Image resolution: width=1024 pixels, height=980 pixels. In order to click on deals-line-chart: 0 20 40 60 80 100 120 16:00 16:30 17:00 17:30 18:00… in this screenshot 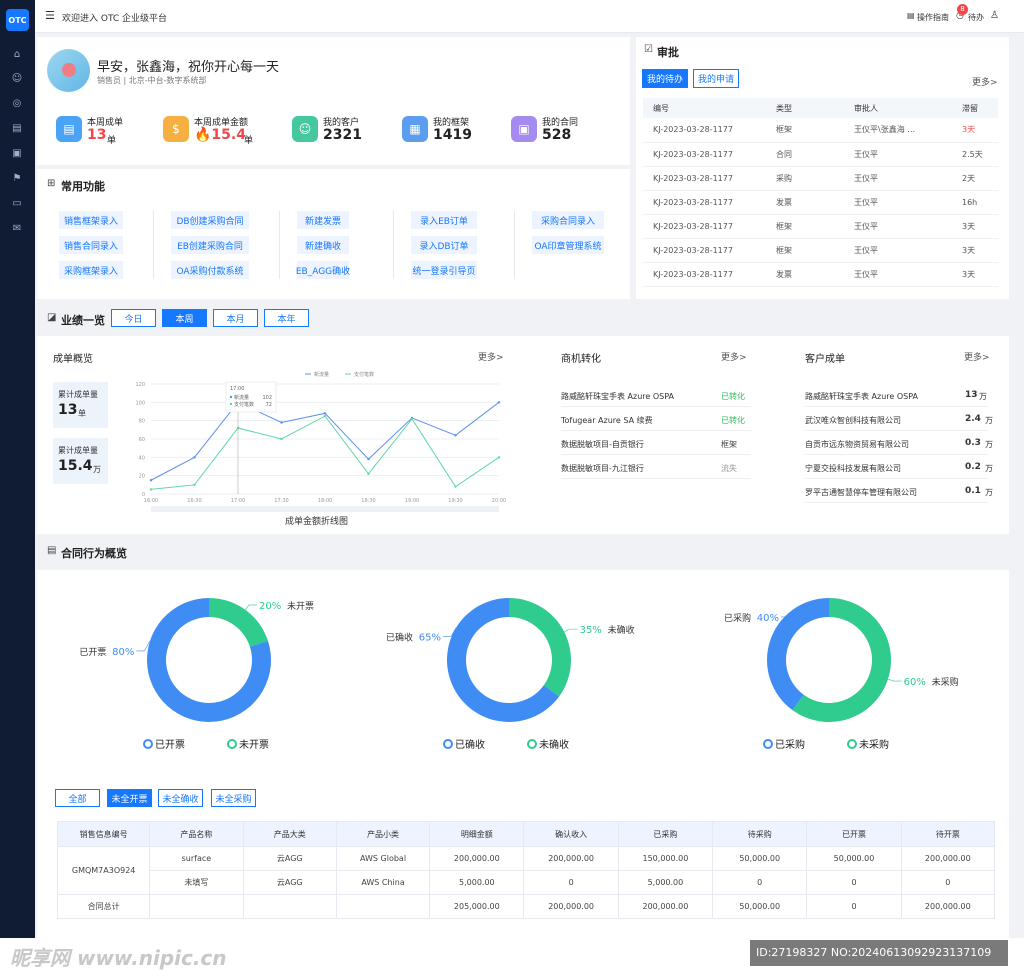, I will do `click(311, 439)`.